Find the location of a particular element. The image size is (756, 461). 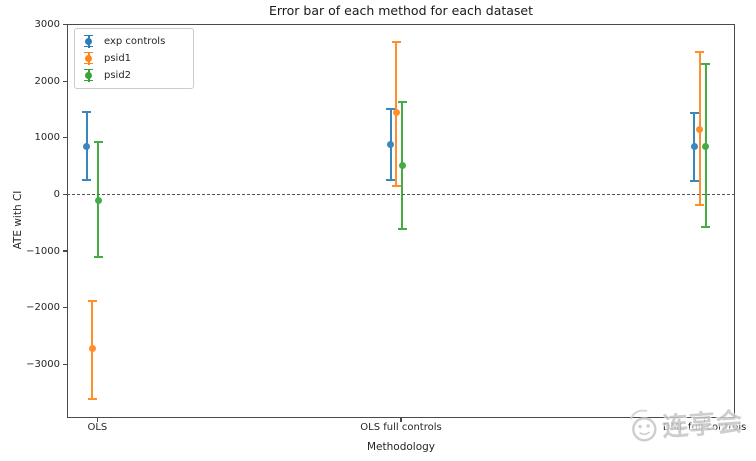

legend: exp controls psid1 psid2 is located at coordinates (134, 58).